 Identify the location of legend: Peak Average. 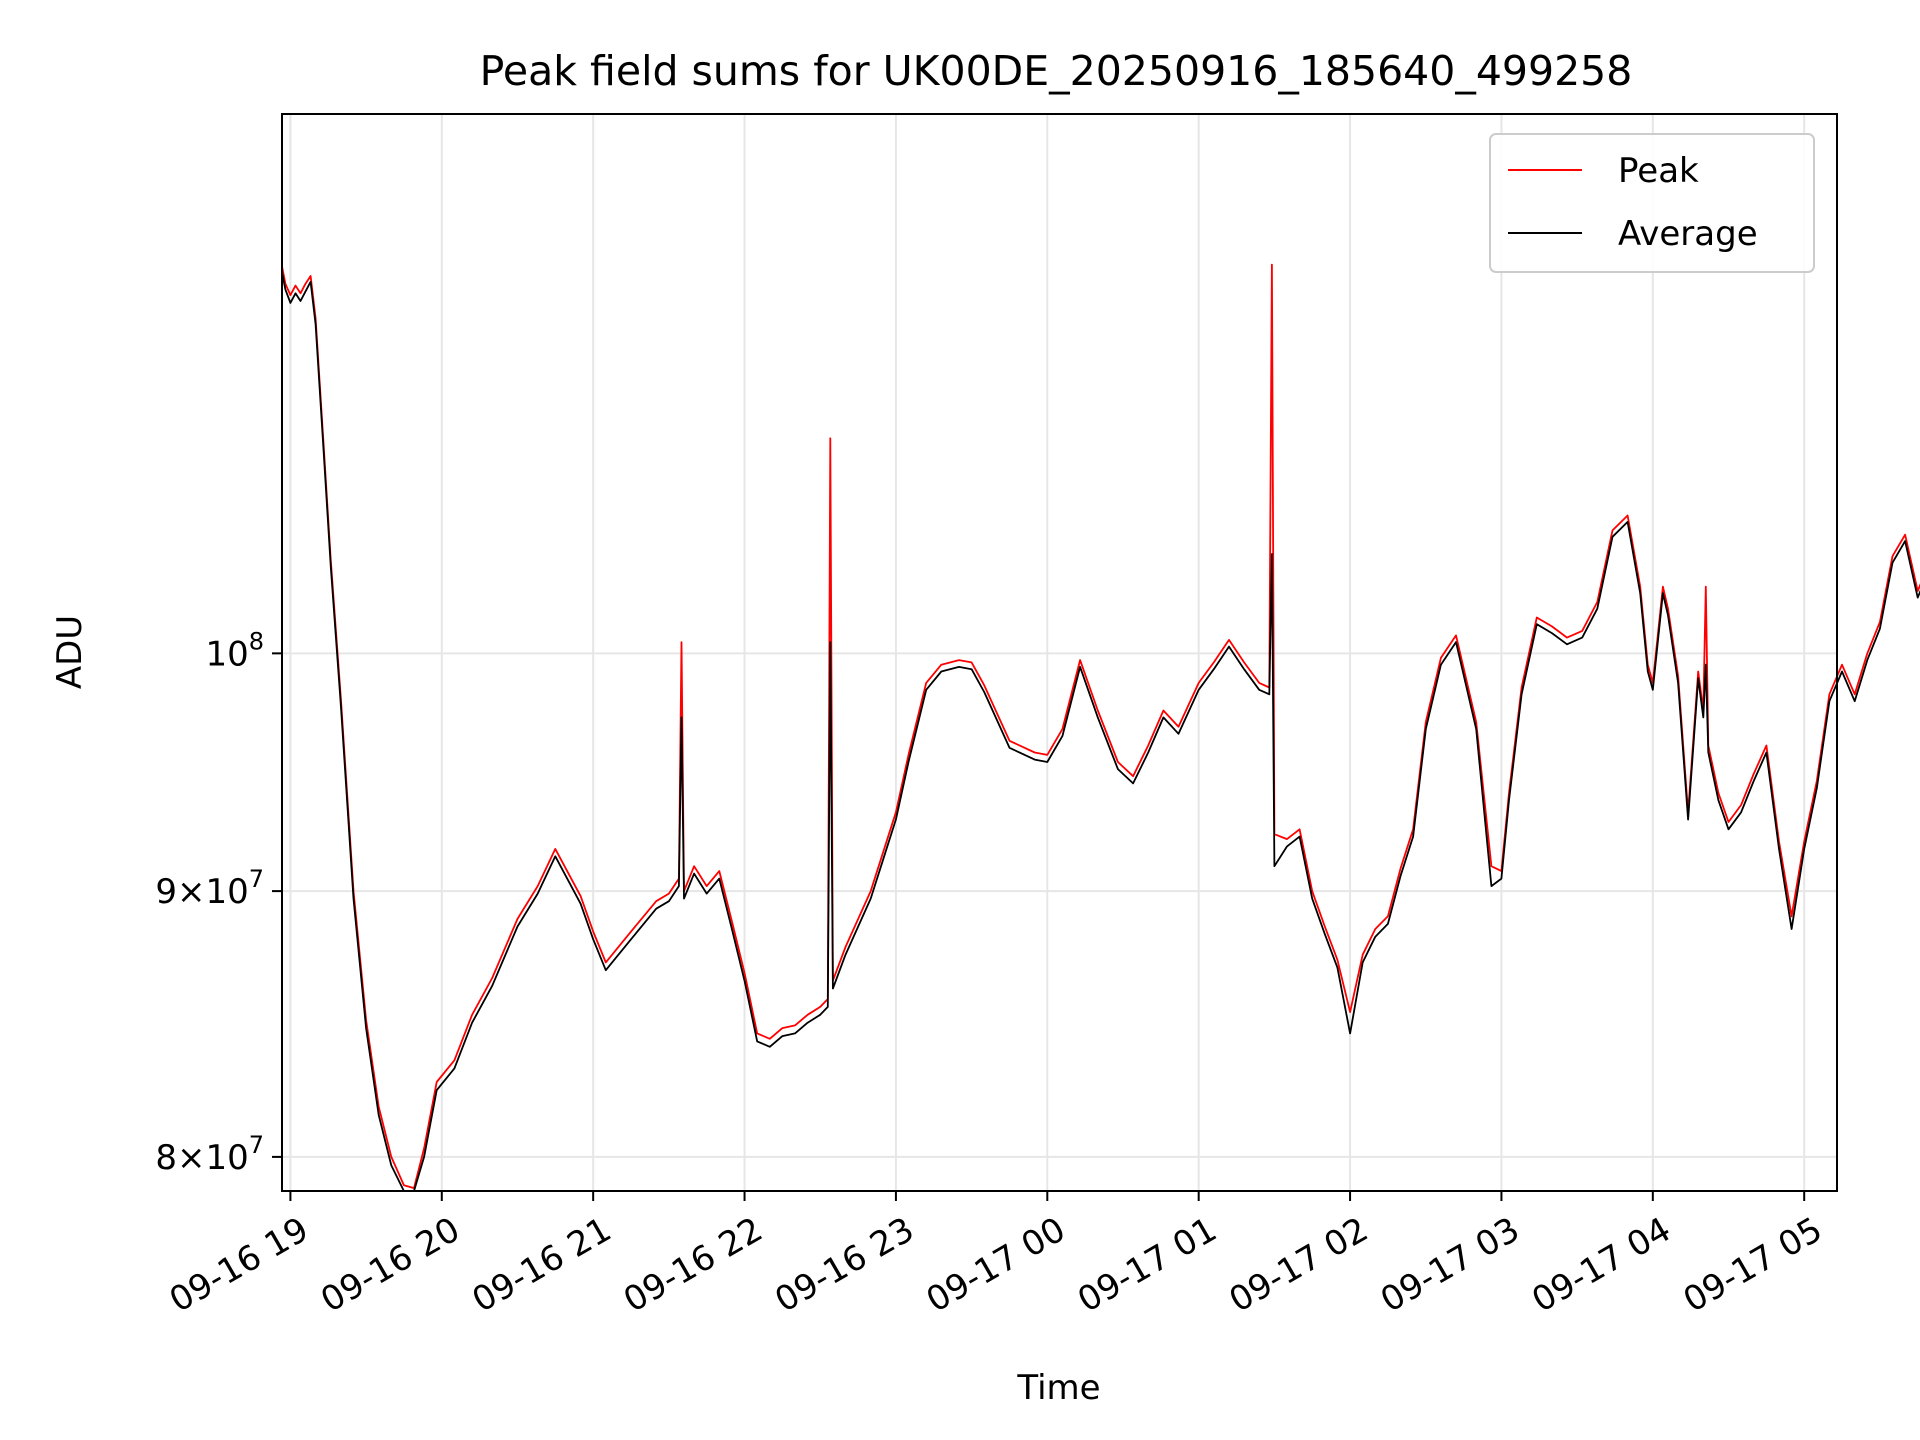
(1652, 203).